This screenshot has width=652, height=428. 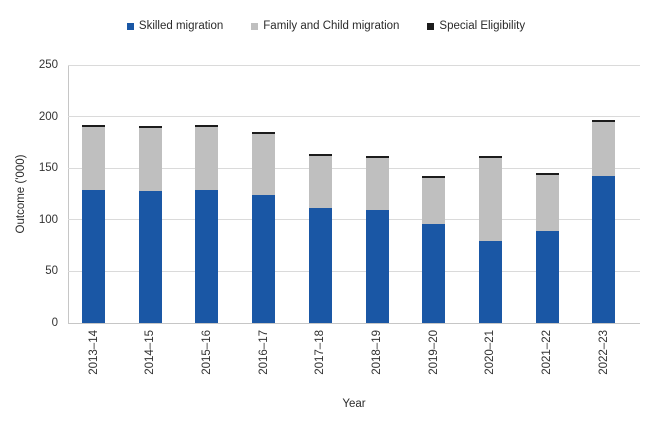 What do you see at coordinates (48, 168) in the screenshot?
I see `y-tick-label-150: 150` at bounding box center [48, 168].